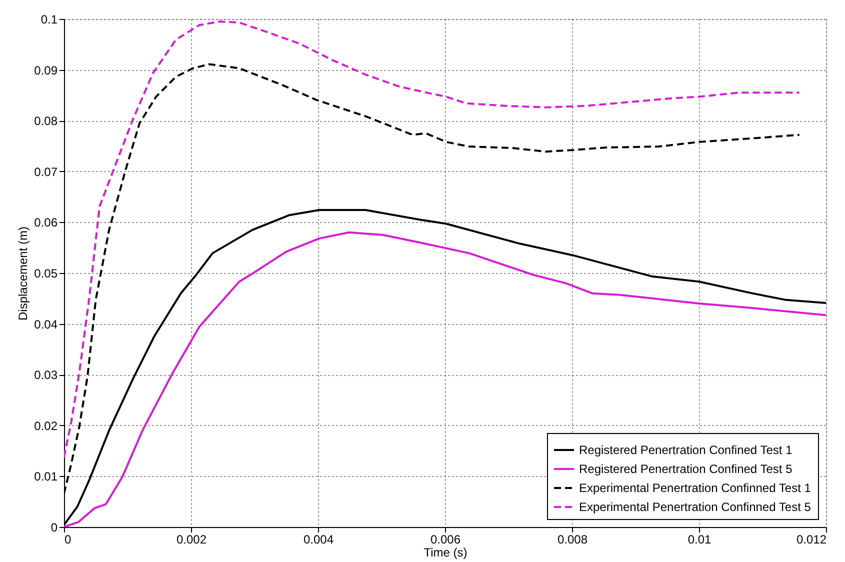 Image resolution: width=845 pixels, height=562 pixels. What do you see at coordinates (68, 539) in the screenshot?
I see `x-tick-label: 0` at bounding box center [68, 539].